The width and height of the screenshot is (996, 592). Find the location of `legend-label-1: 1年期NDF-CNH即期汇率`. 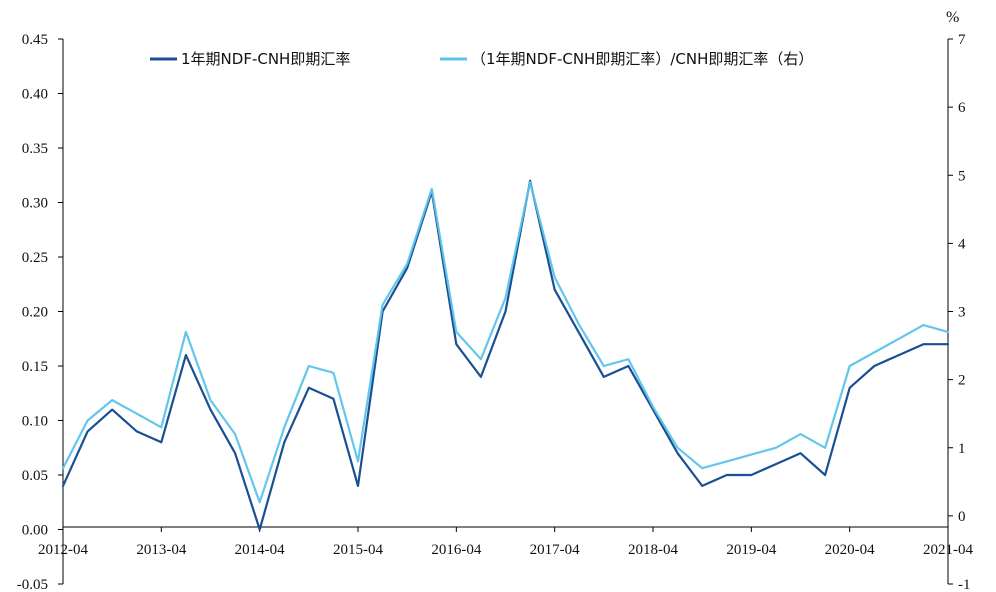

legend-label-1: 1年期NDF-CNH即期汇率 is located at coordinates (265, 59).